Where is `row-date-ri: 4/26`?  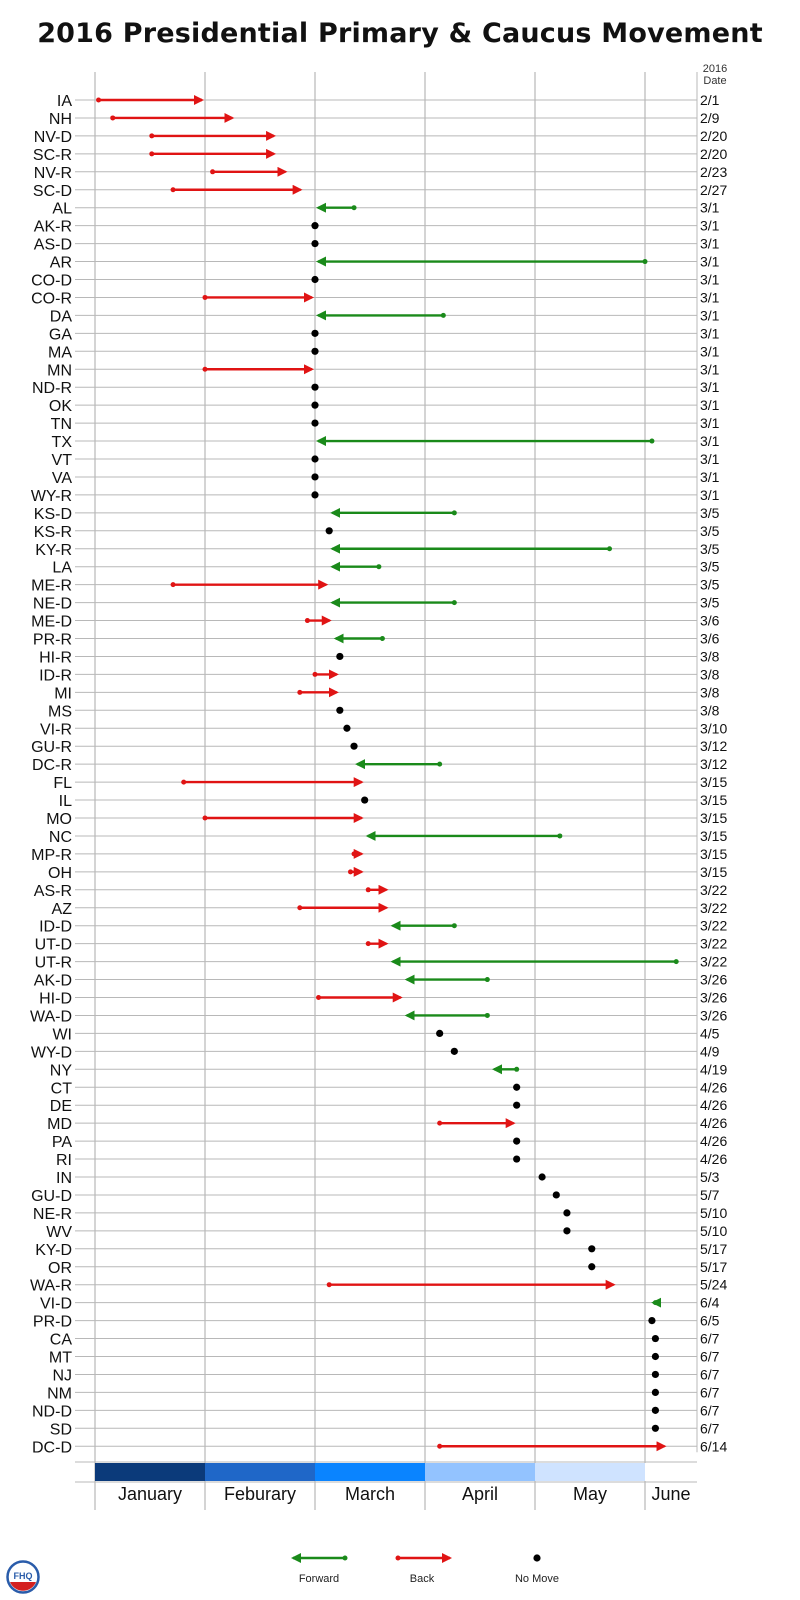
row-date-ri: 4/26 is located at coordinates (713, 1159).